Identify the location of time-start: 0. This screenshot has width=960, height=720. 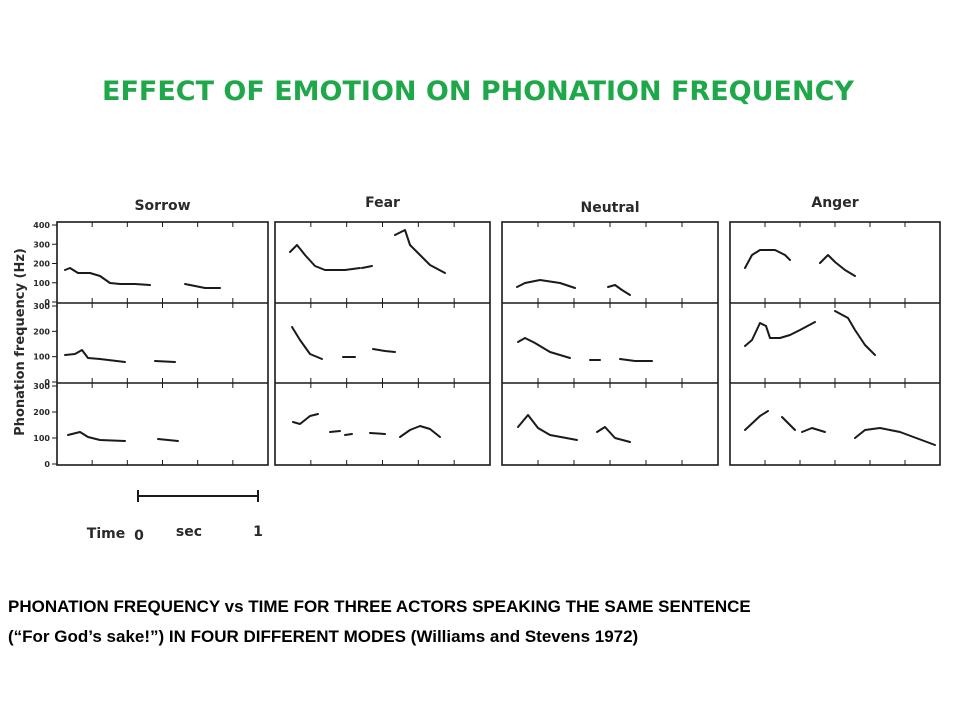
(139, 536).